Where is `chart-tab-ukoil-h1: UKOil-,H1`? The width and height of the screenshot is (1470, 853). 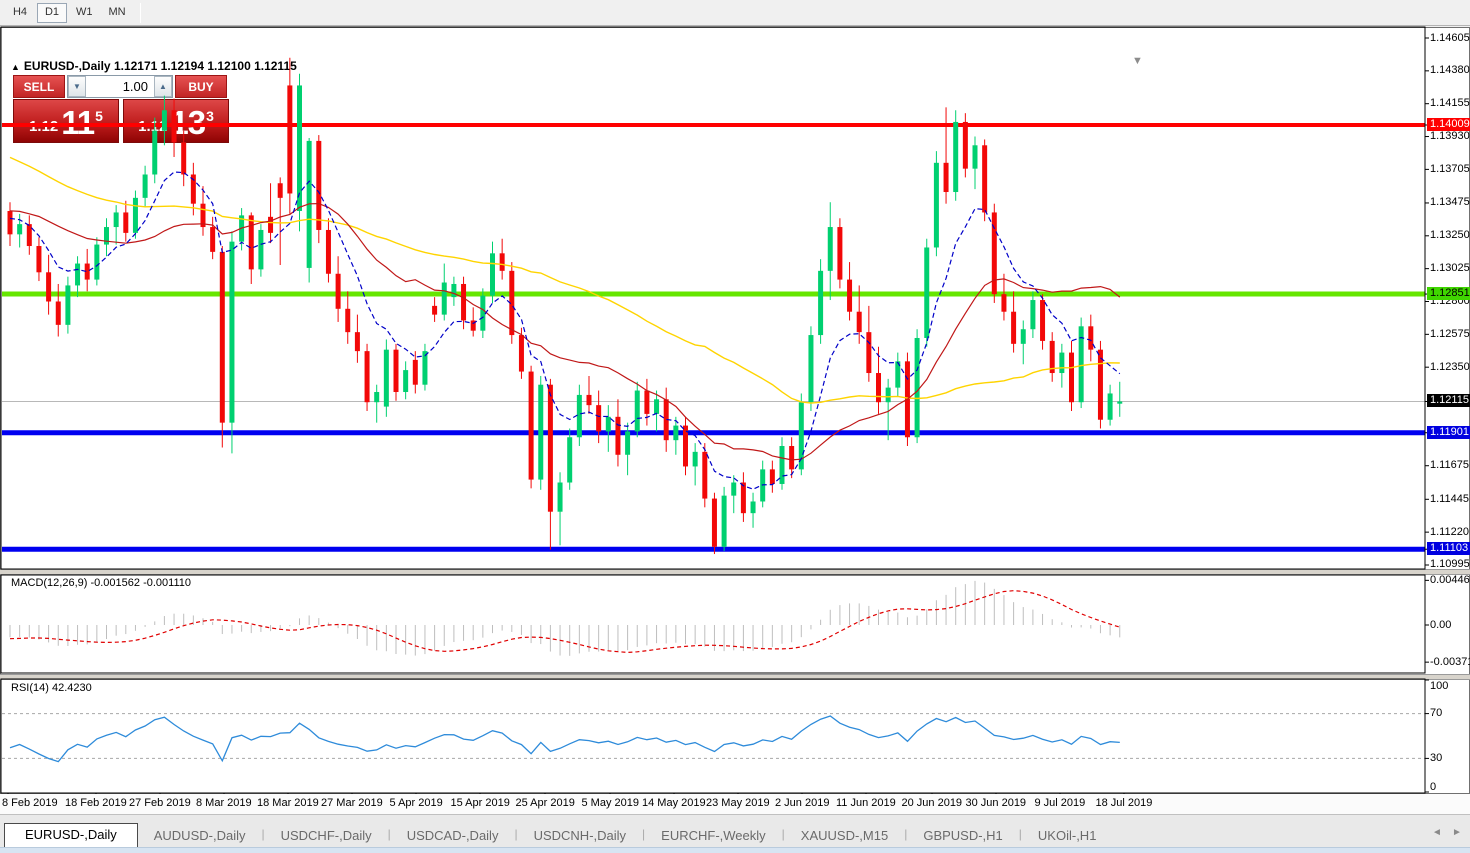
chart-tab-ukoil-h1: UKOil-,H1 is located at coordinates (1067, 835).